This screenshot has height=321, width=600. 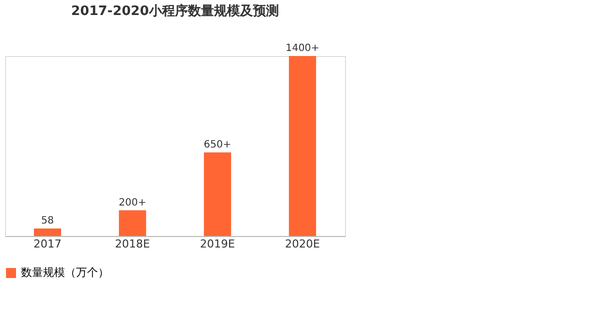 What do you see at coordinates (302, 244) in the screenshot?
I see `x-tick-label: 2020E` at bounding box center [302, 244].